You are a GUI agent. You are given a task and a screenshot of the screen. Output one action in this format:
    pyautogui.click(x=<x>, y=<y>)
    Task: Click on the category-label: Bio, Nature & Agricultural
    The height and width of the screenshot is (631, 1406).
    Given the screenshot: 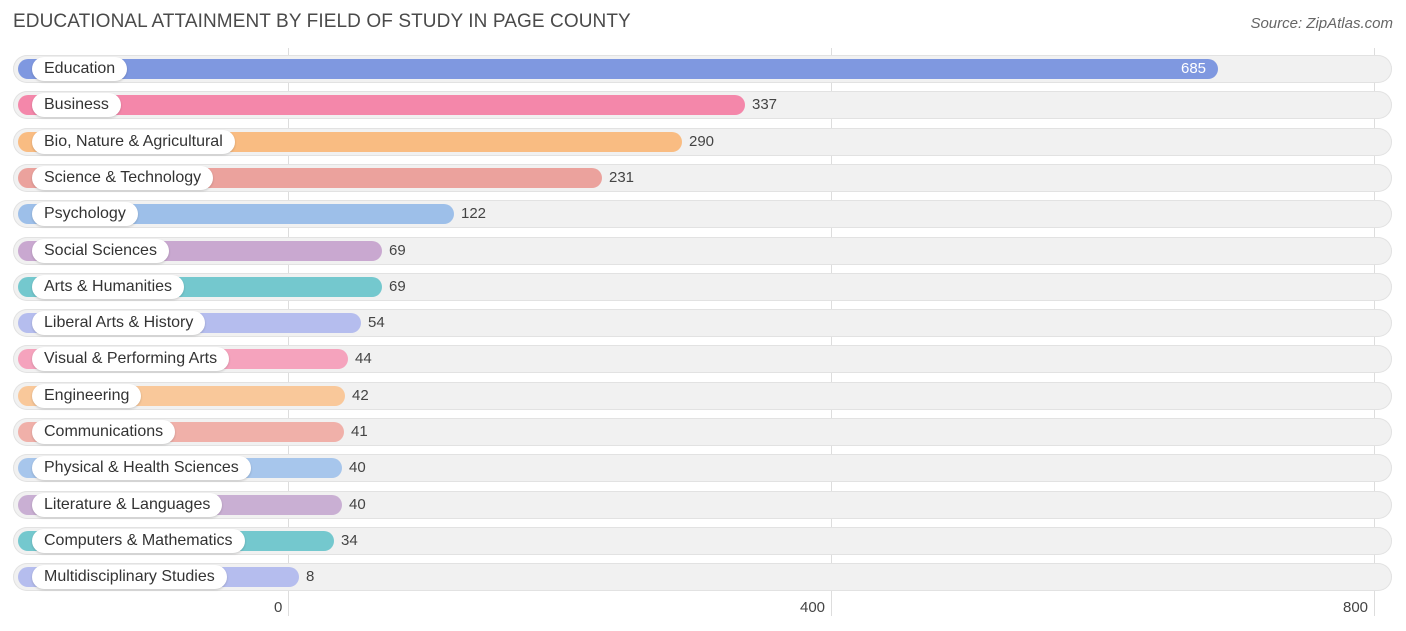 What is the action you would take?
    pyautogui.click(x=133, y=142)
    